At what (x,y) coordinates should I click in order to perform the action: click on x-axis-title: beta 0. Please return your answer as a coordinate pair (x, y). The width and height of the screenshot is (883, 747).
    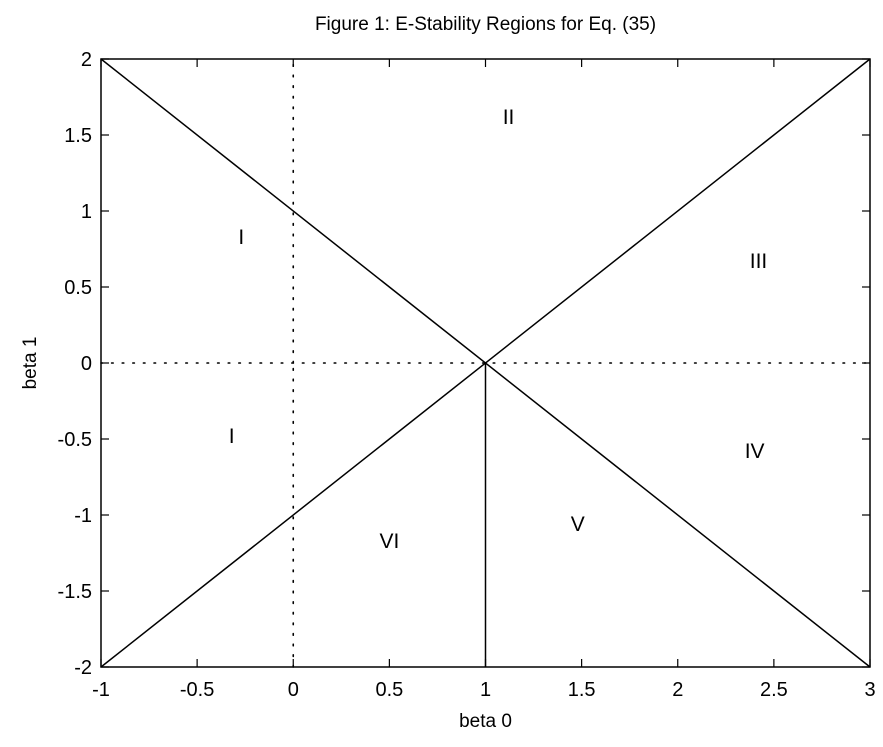
    Looking at the image, I should click on (485, 721).